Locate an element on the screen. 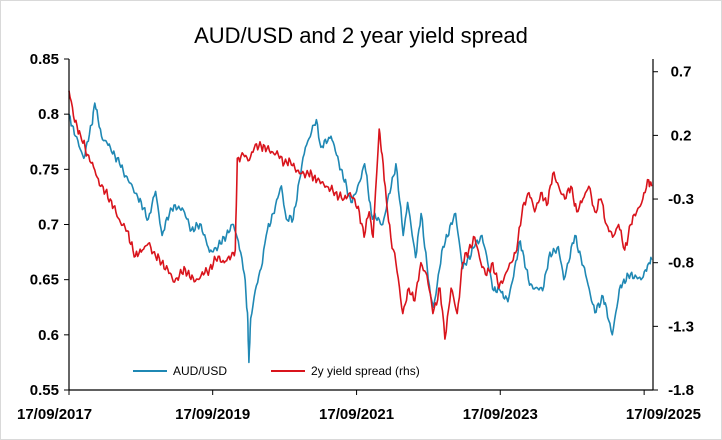 The image size is (722, 440). x-tick-label: 17/09/2025 is located at coordinates (663, 414).